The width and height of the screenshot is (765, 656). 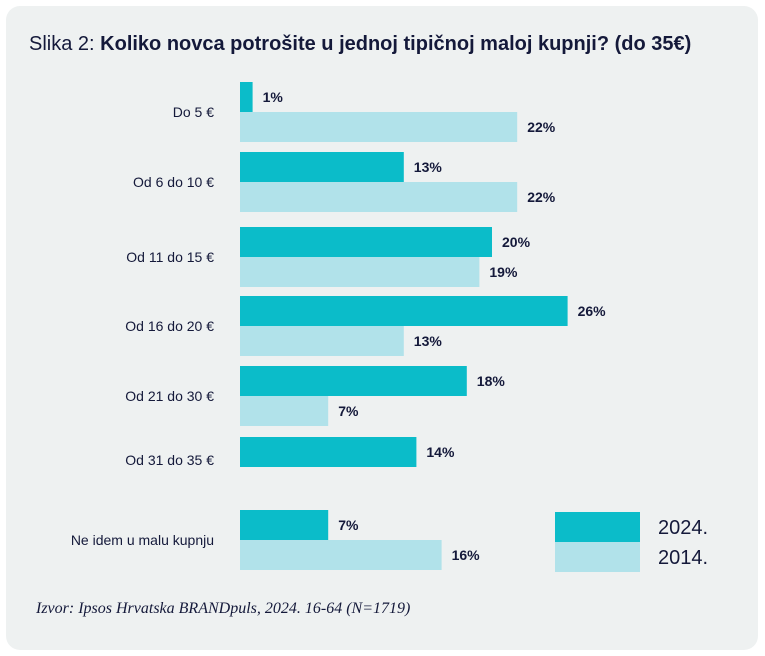 What do you see at coordinates (379, 197) in the screenshot?
I see `bar-2014-od-6-do-10-eur` at bounding box center [379, 197].